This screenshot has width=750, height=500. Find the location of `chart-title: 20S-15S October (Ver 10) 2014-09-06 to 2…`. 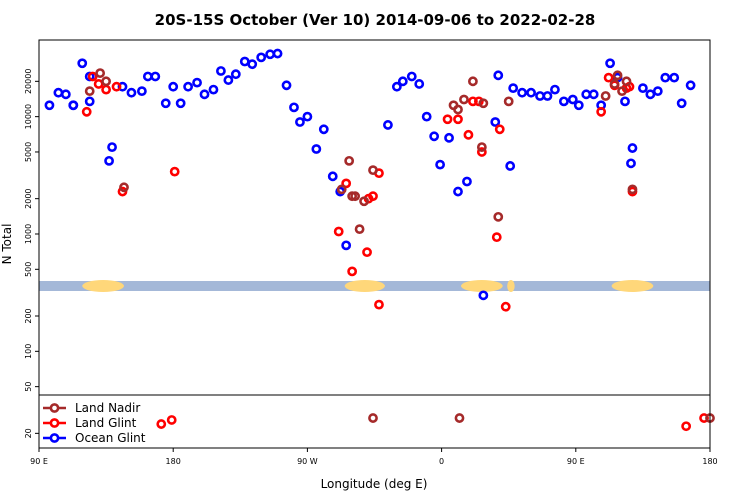

chart-title: 20S-15S October (Ver 10) 2014-09-06 to 2… is located at coordinates (375, 20).